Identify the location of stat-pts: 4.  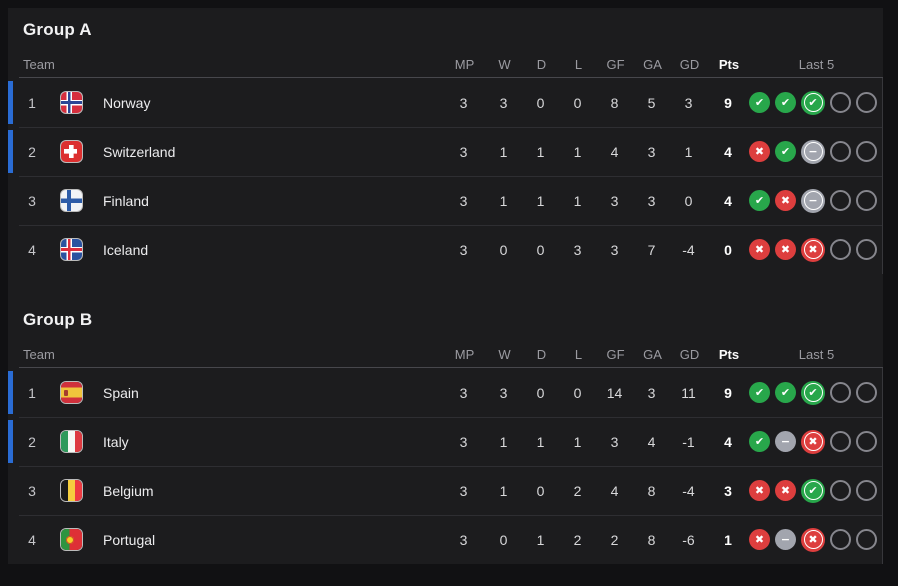
(728, 441).